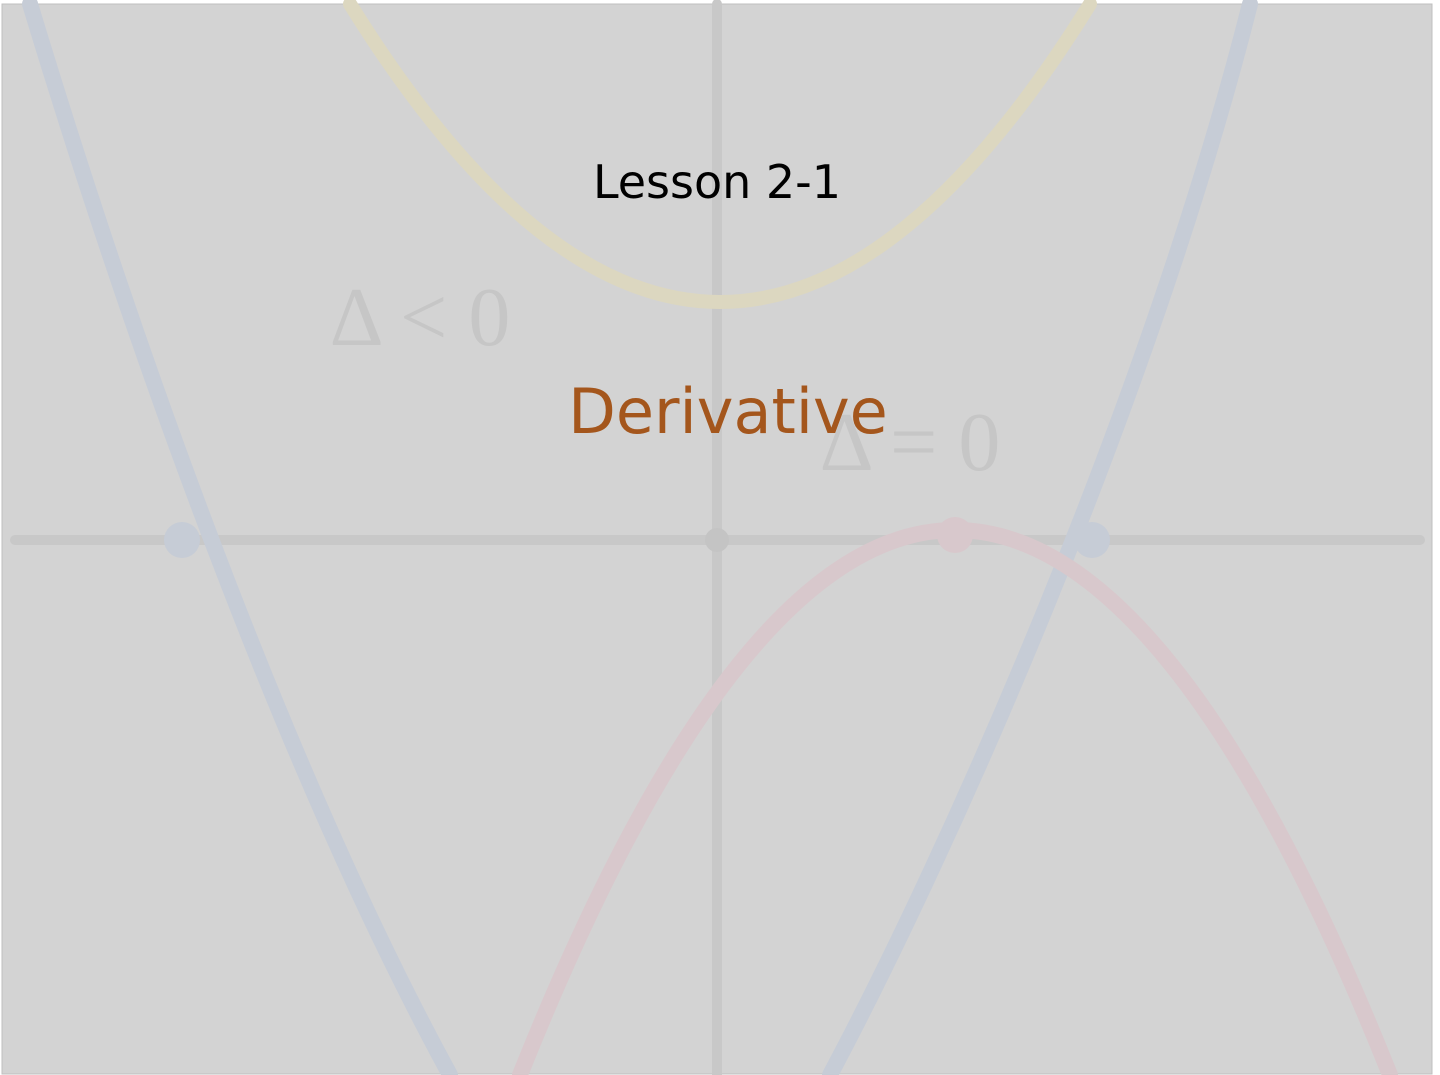 The width and height of the screenshot is (1440, 1075). I want to click on slide-subtitle: Derivative, so click(728, 411).